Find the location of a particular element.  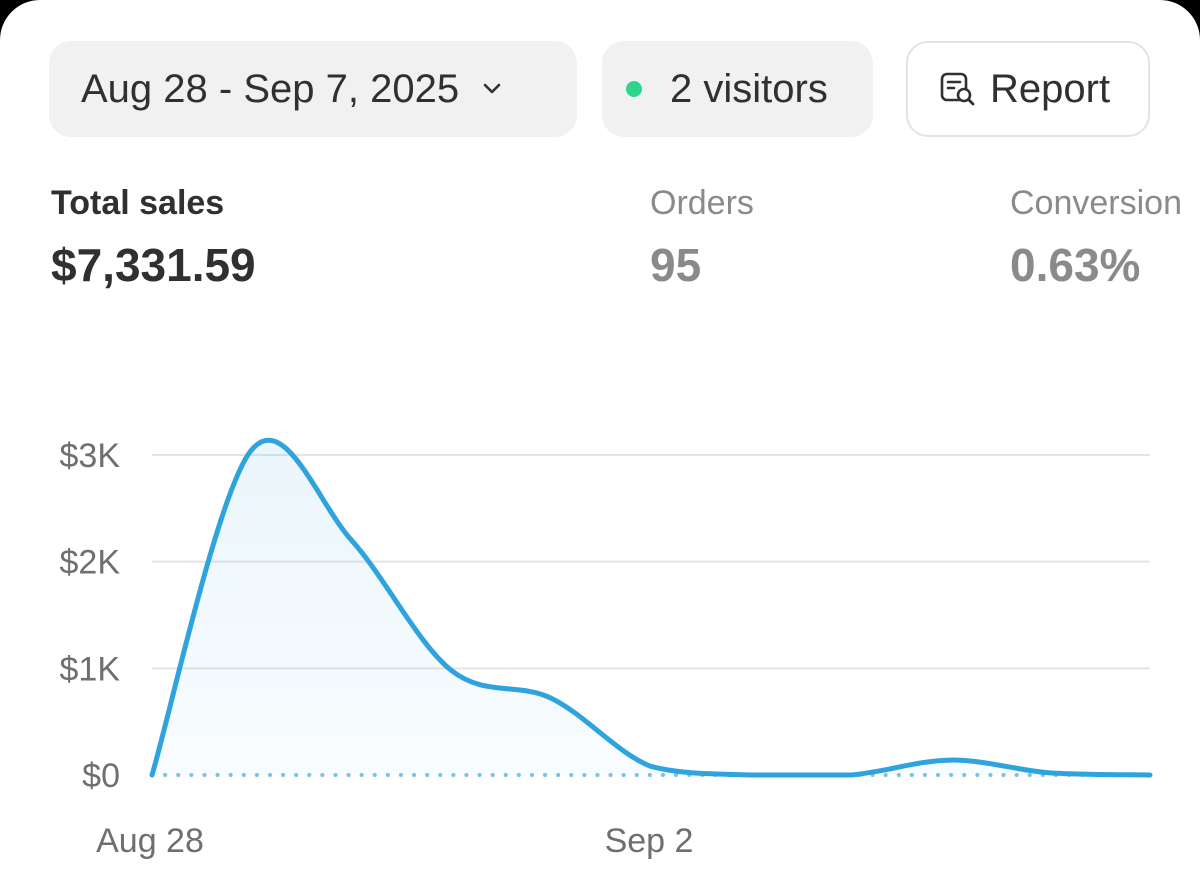

metric-value: $7,331.59 is located at coordinates (153, 265).